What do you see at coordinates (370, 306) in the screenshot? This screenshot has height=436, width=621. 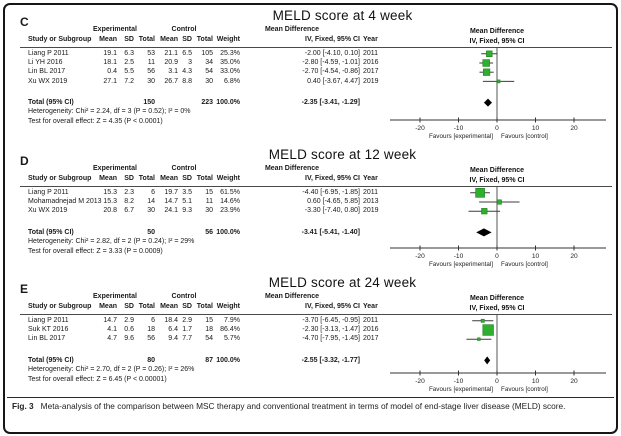 I see `col-header-year: Year` at bounding box center [370, 306].